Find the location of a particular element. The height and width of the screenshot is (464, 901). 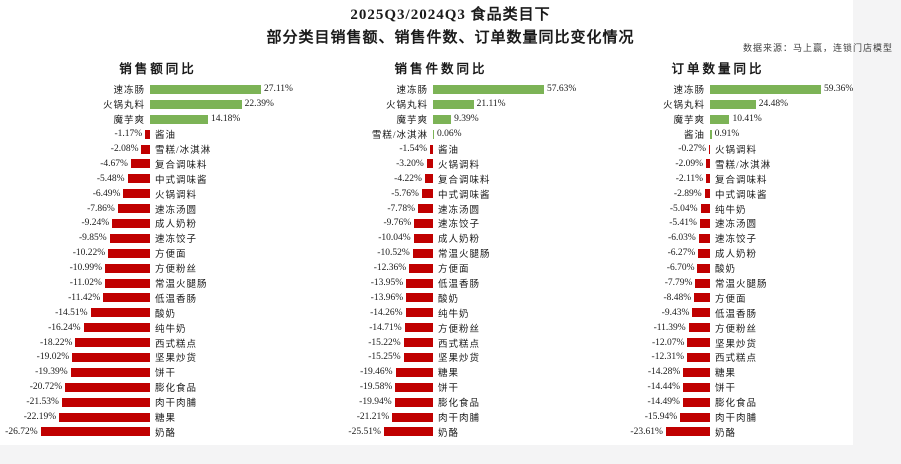

bar-row: -14.51% 酸奶 is located at coordinates (150, 312).